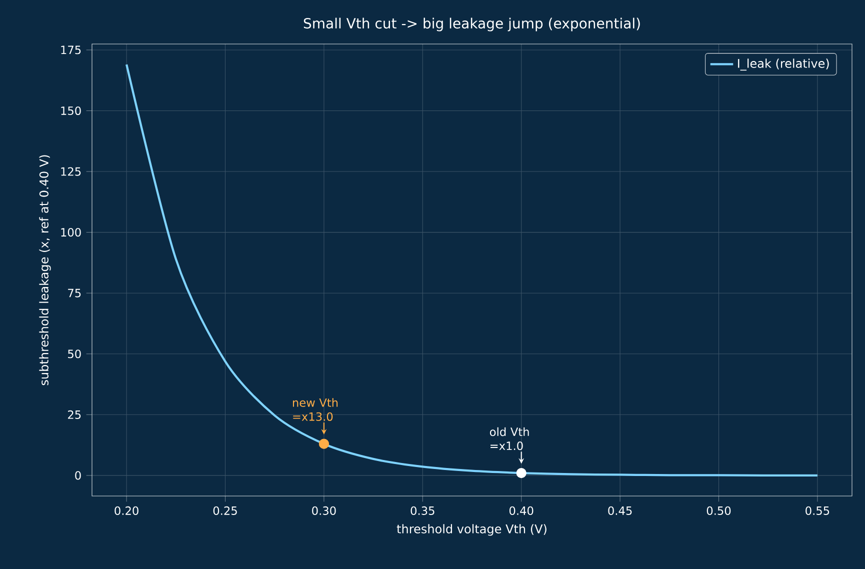 This screenshot has width=865, height=569. Describe the element at coordinates (71, 171) in the screenshot. I see `y-tick-label: 125` at that location.